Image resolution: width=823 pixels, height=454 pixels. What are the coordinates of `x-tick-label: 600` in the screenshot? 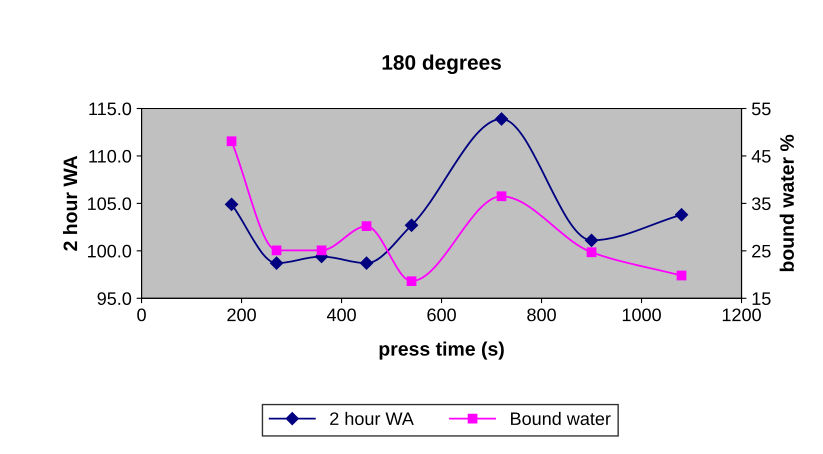 It's located at (441, 315).